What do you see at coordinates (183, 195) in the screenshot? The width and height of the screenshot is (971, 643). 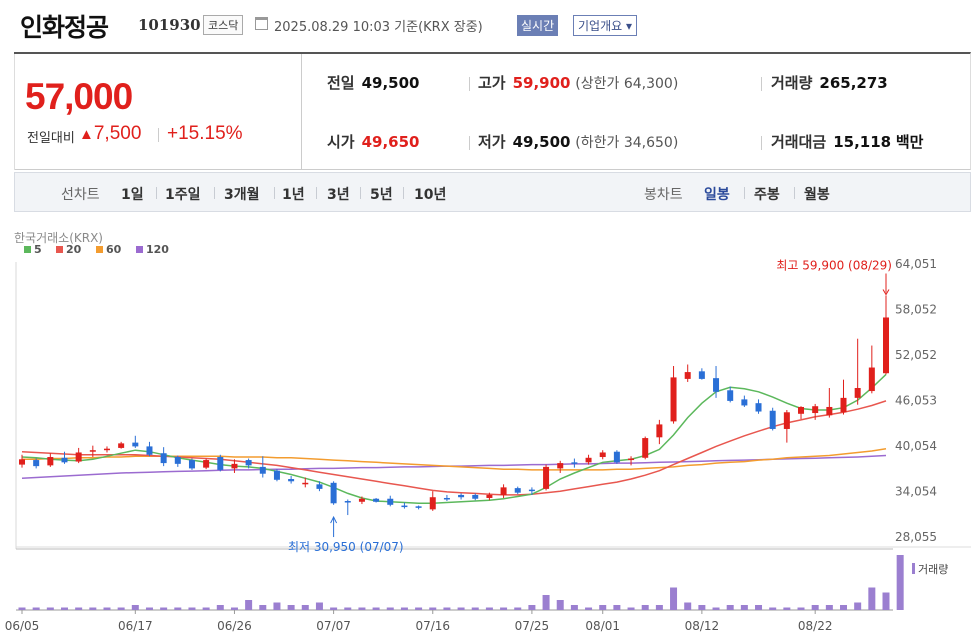 I see `period-1week-button: 1주일` at bounding box center [183, 195].